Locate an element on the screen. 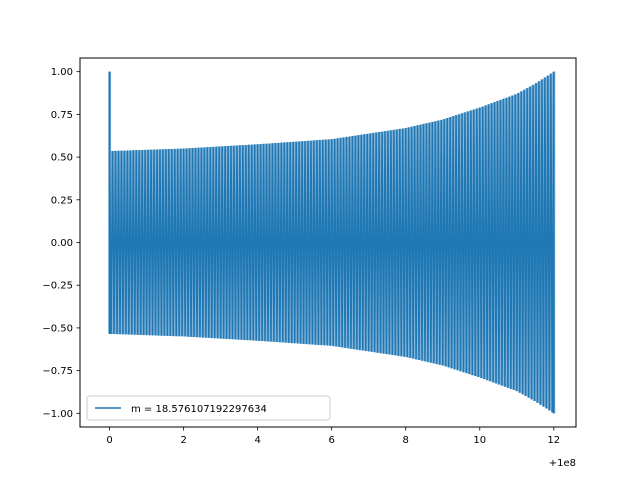  x-tick-label: 10 is located at coordinates (479, 440).